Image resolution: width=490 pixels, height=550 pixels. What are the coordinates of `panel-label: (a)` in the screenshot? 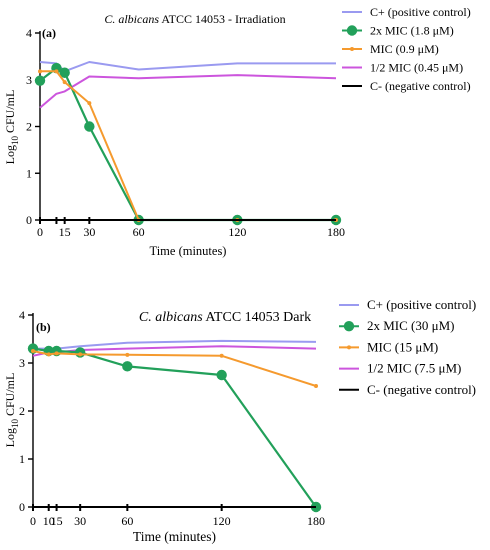 It's located at (49, 33).